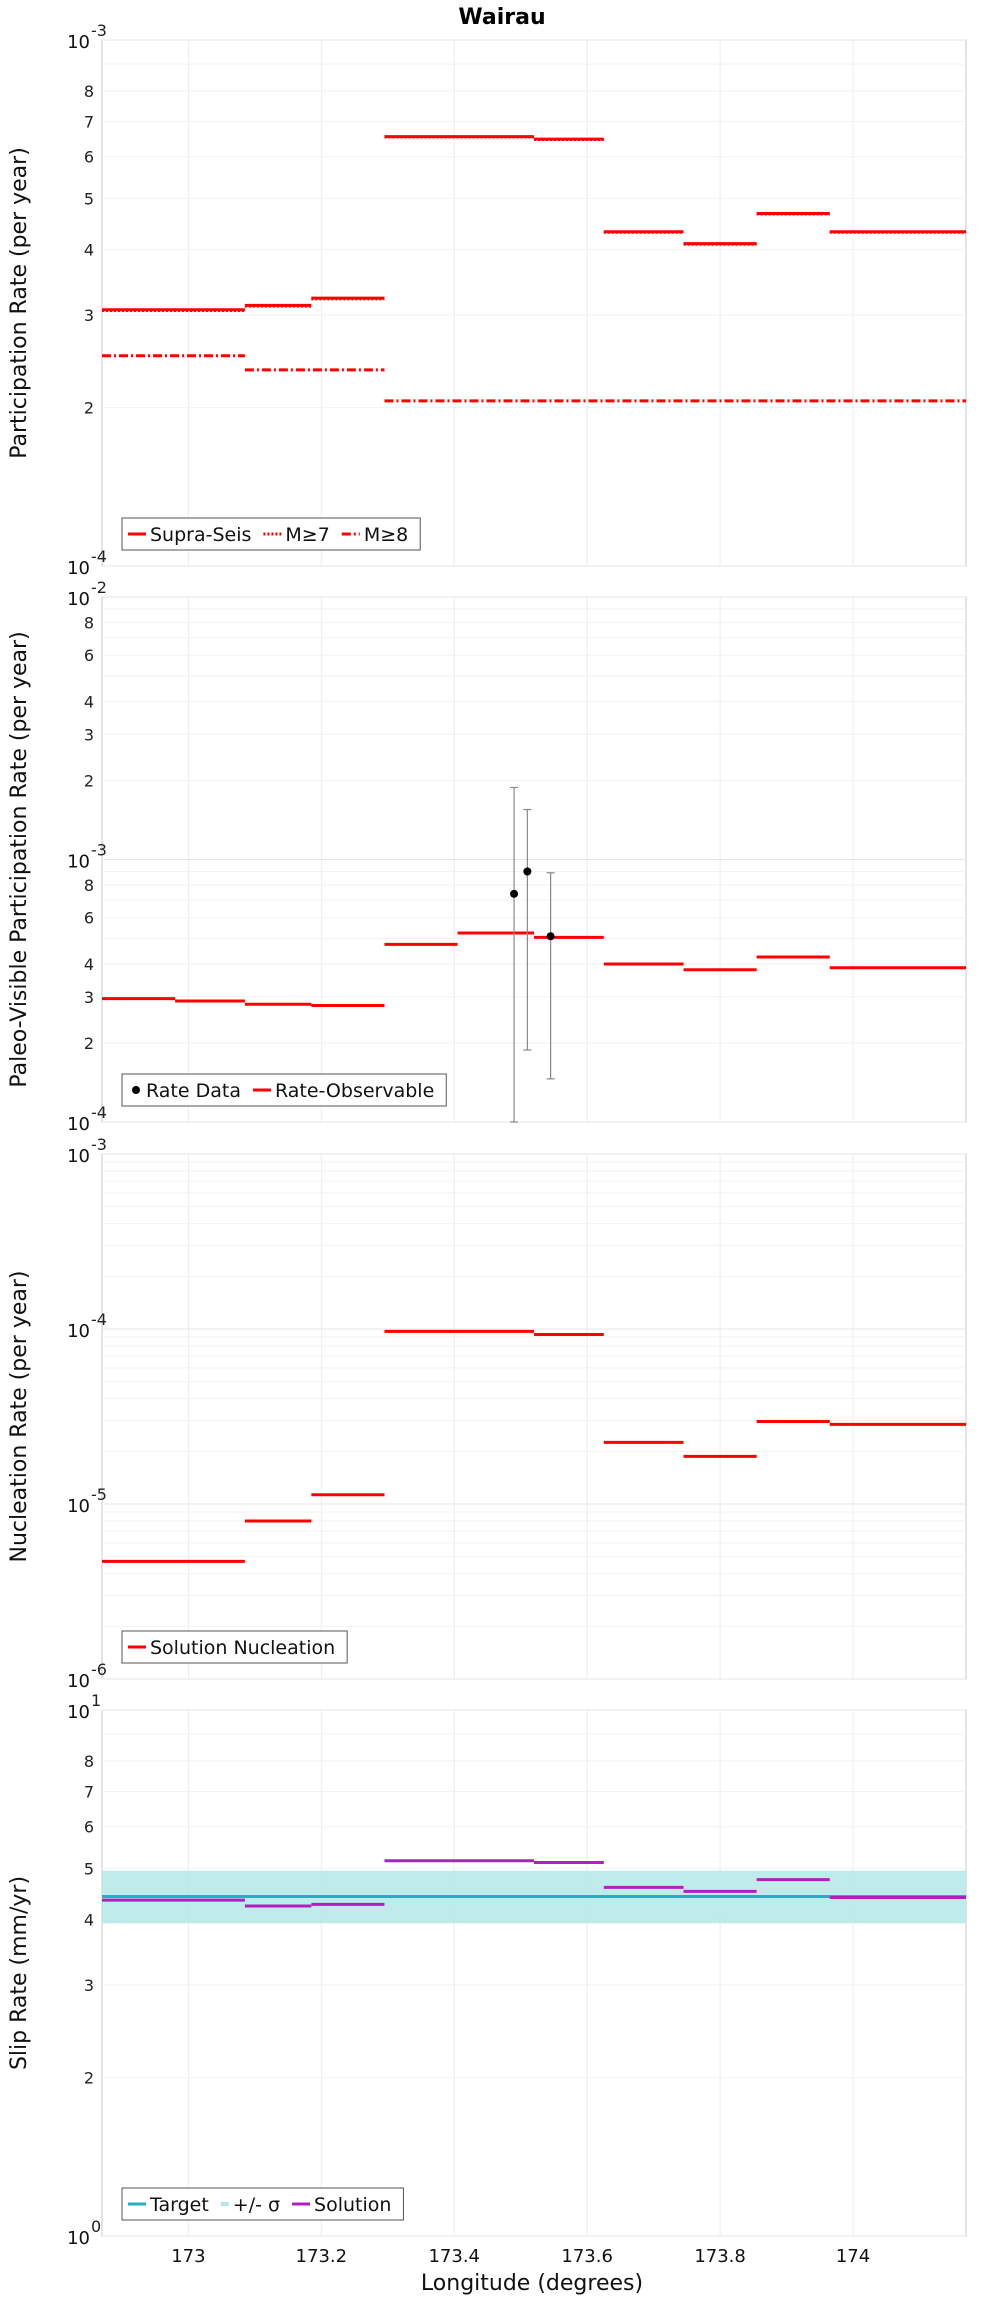  Describe the element at coordinates (96, 1700) in the screenshot. I see `y-decade-exponent: 1` at that location.